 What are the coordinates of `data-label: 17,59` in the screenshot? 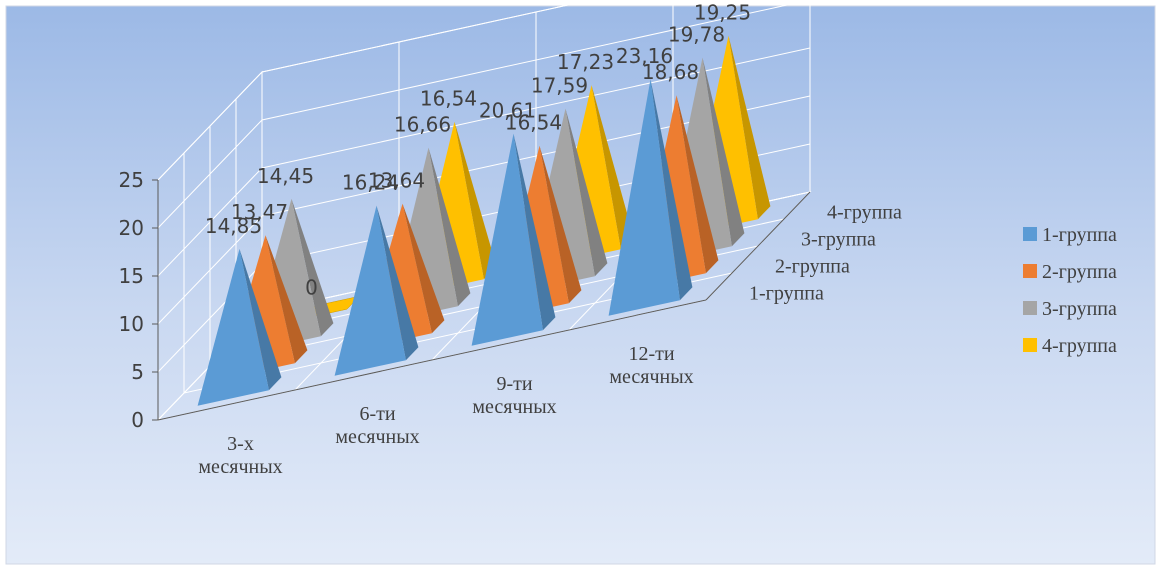 It's located at (559, 86).